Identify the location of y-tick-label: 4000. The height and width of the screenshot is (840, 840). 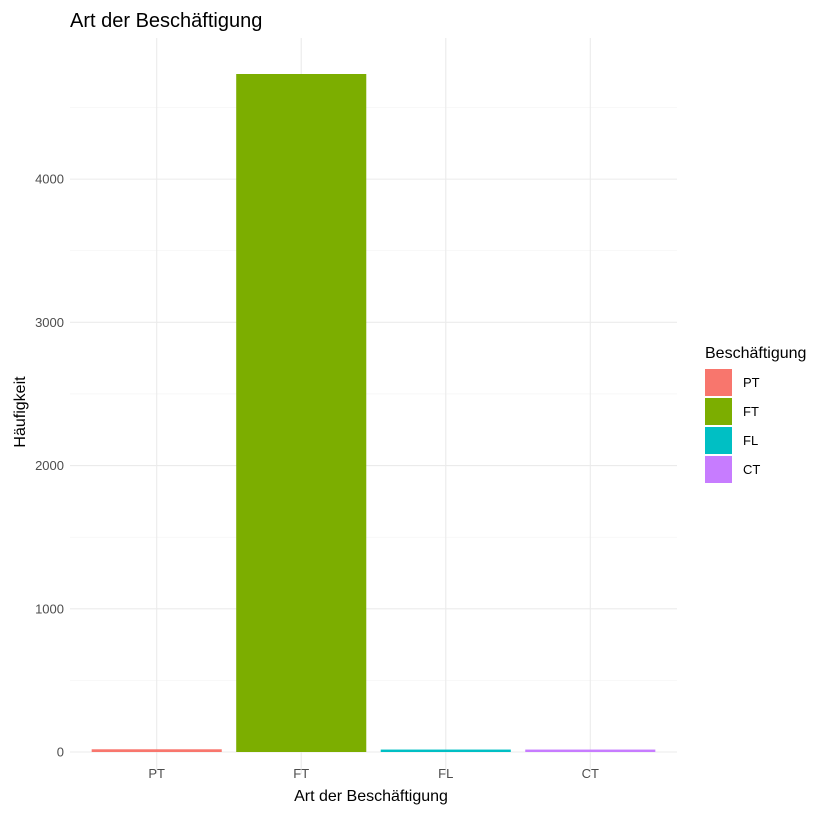
(49, 179).